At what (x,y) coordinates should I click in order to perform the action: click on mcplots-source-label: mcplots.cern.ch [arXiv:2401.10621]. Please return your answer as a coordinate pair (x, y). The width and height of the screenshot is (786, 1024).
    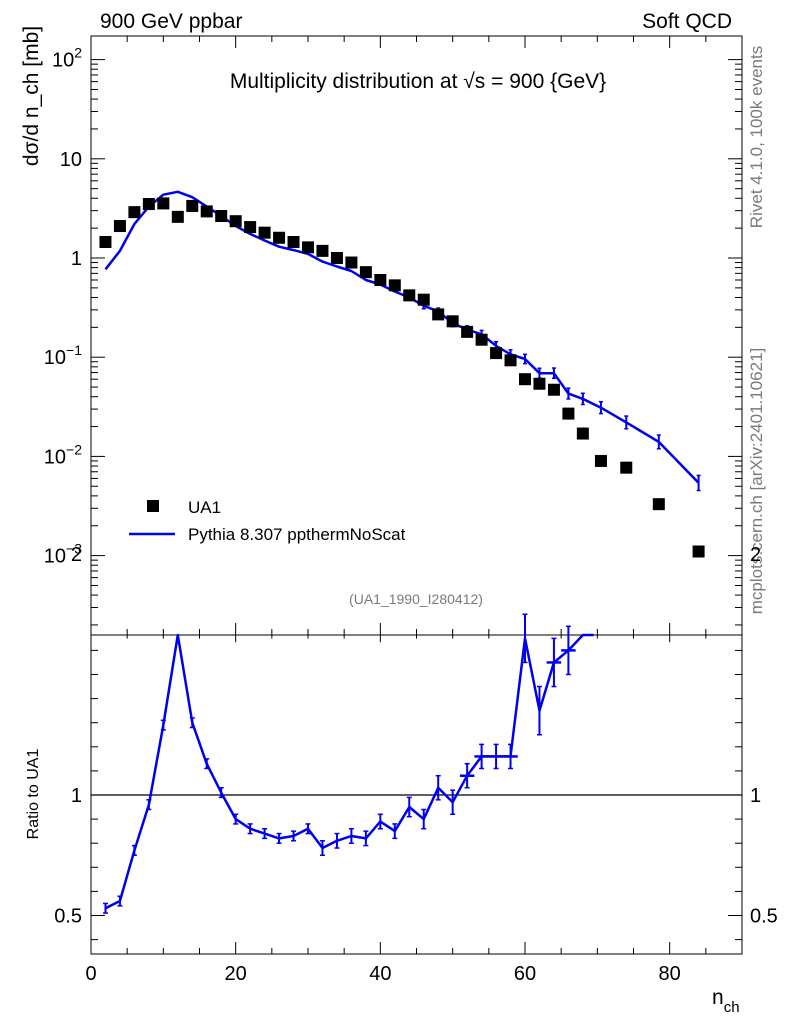
    Looking at the image, I should click on (756, 481).